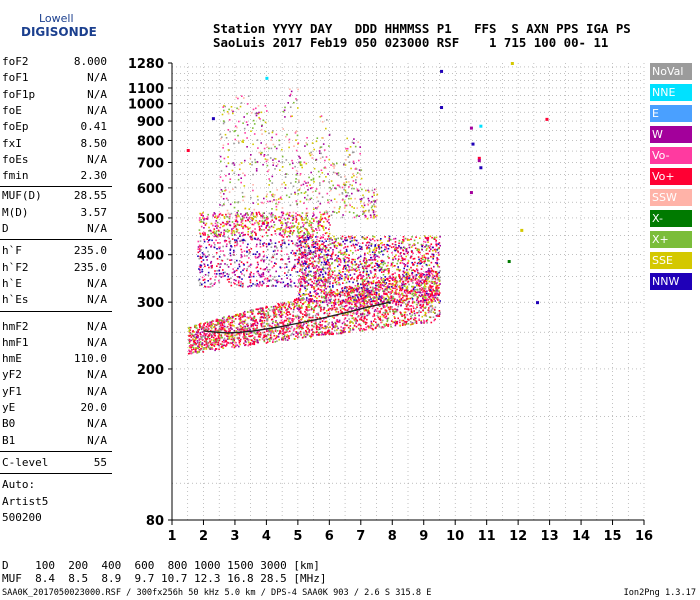 Image resolution: width=700 pixels, height=600 pixels. What do you see at coordinates (56, 474) in the screenshot?
I see `param-divider` at bounding box center [56, 474].